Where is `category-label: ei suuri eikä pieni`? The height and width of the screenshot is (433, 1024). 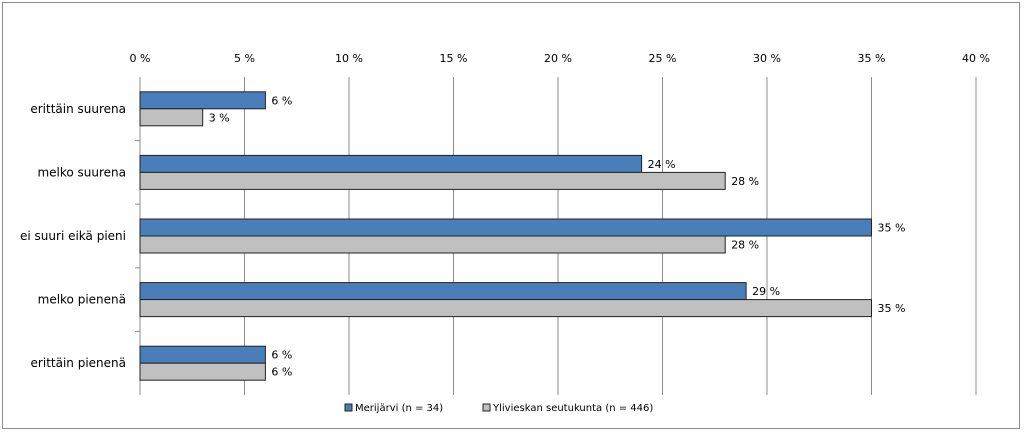
category-label: ei suuri eikä pieni is located at coordinates (73, 236).